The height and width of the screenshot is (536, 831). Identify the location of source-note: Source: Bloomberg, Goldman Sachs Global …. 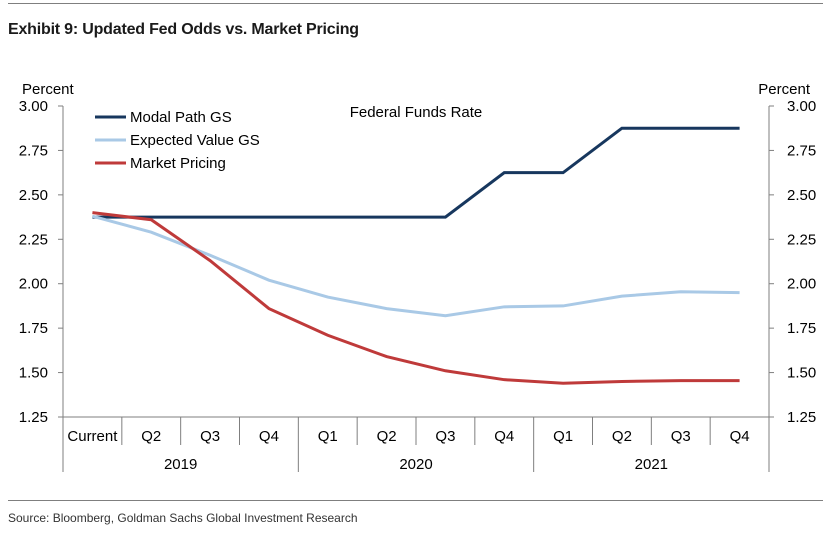
(183, 518).